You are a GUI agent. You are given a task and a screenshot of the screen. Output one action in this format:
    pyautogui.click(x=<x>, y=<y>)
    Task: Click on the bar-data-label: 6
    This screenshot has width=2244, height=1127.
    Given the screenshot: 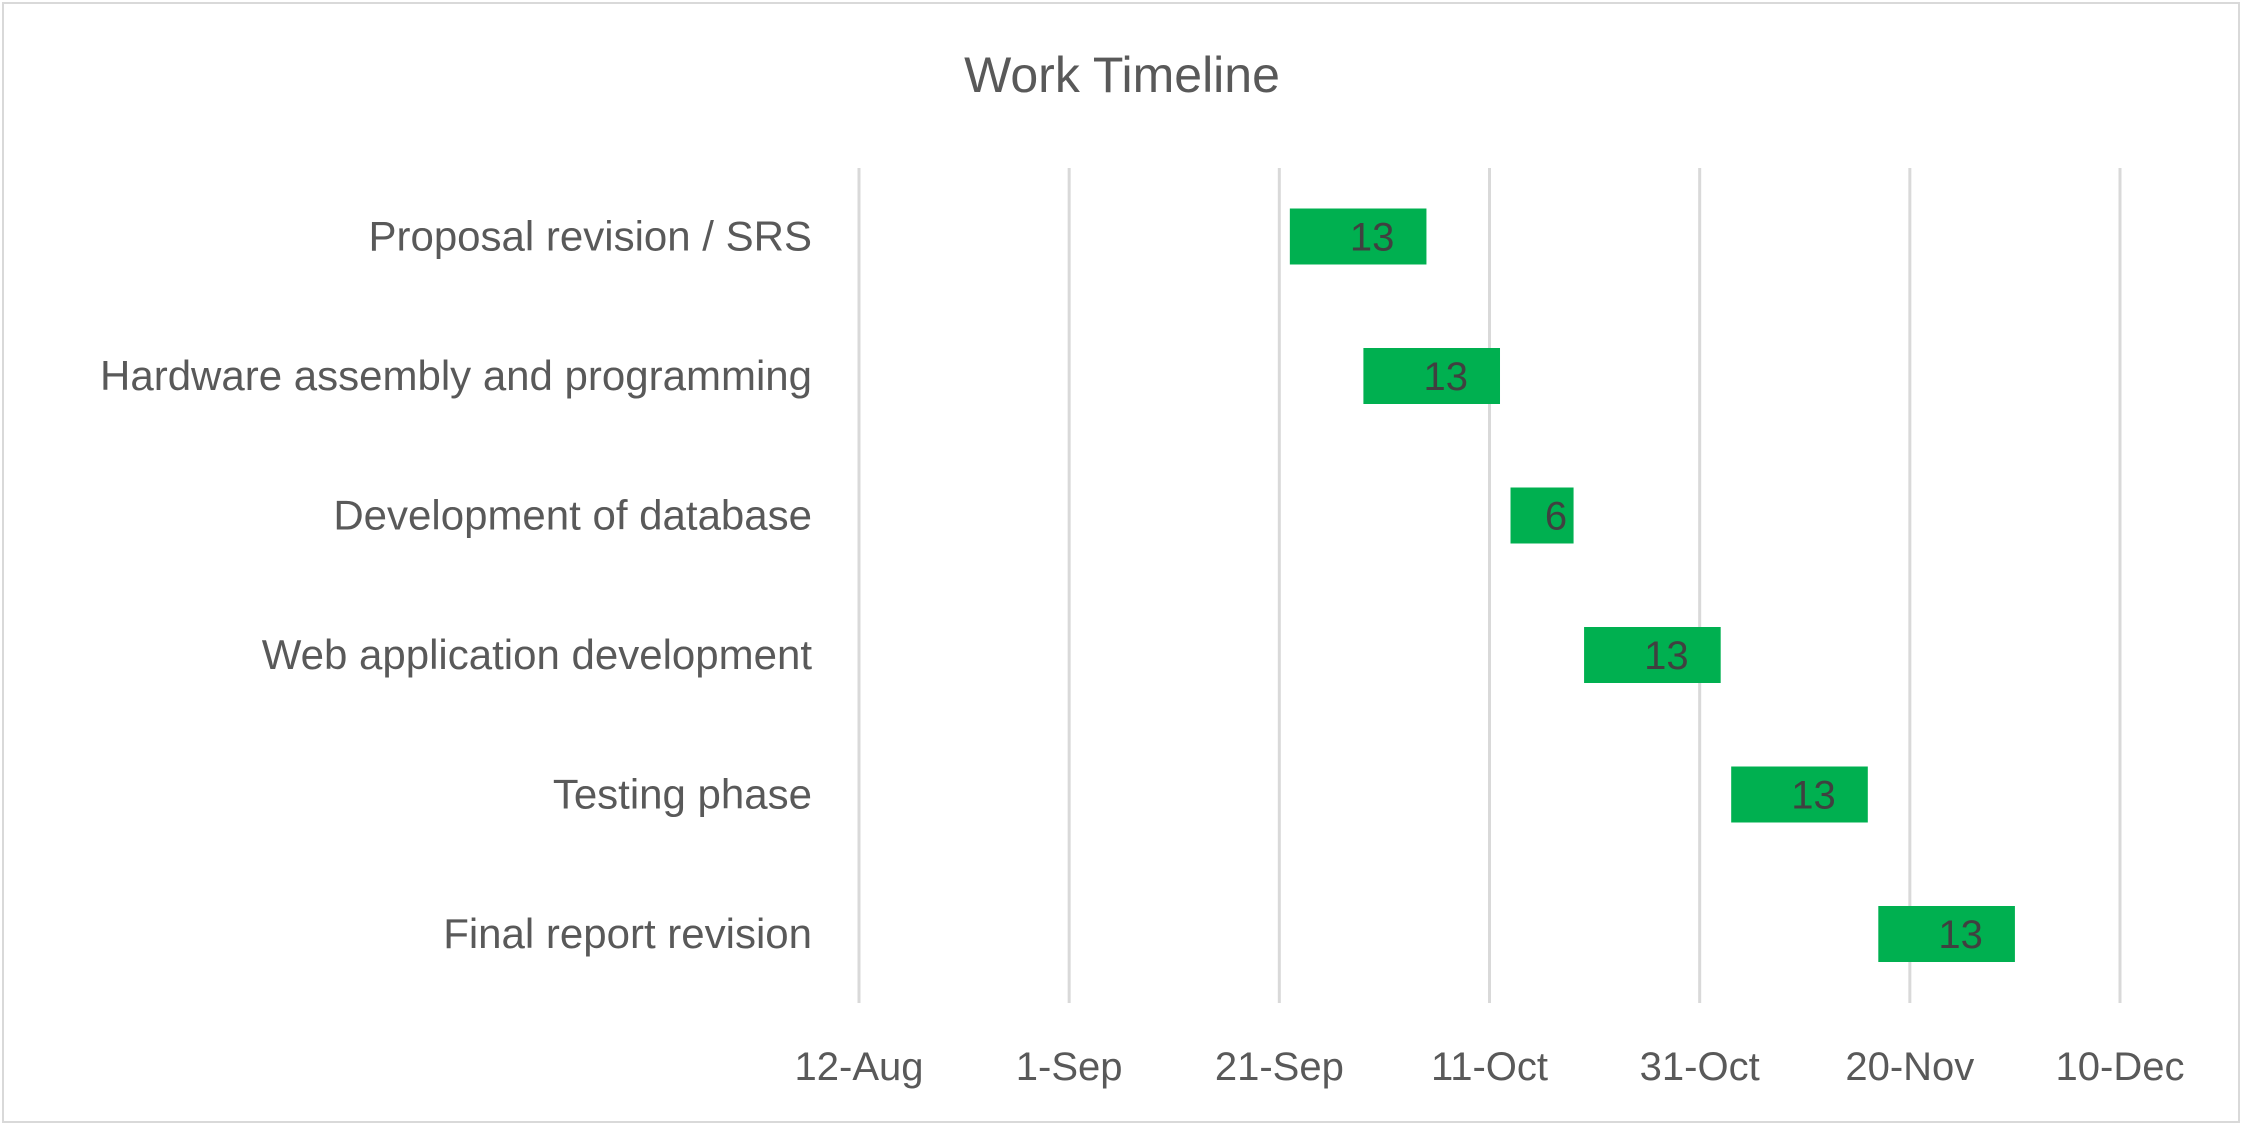 What is the action you would take?
    pyautogui.click(x=1556, y=517)
    